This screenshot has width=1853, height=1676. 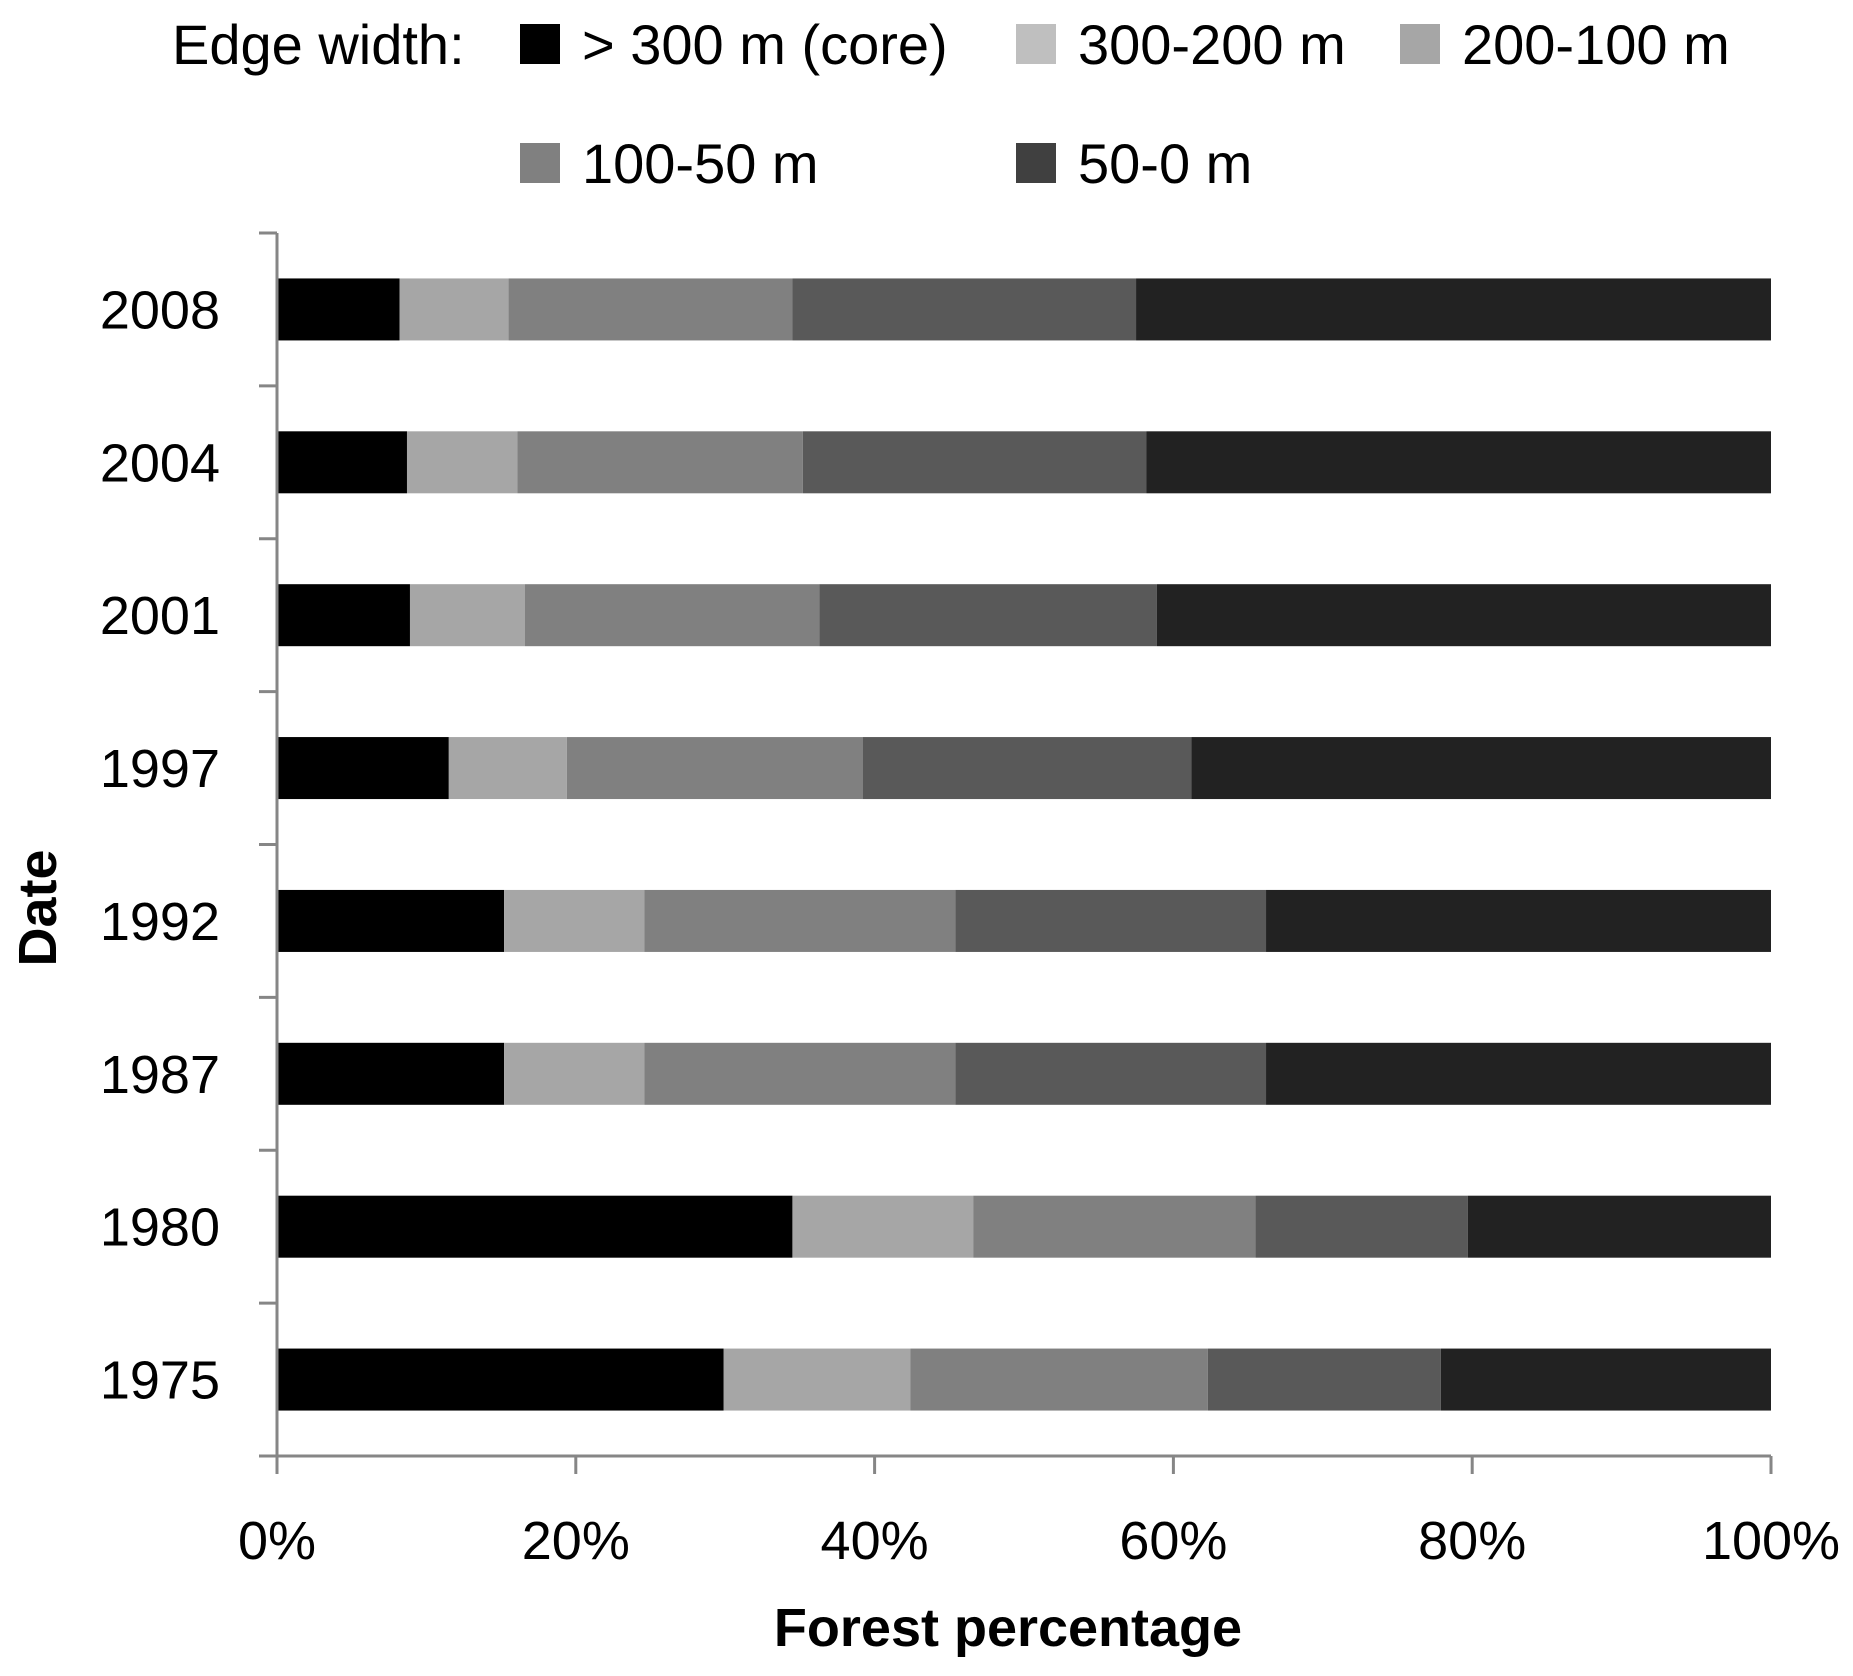 What do you see at coordinates (160, 922) in the screenshot?
I see `y-tick-label-1992: 1992` at bounding box center [160, 922].